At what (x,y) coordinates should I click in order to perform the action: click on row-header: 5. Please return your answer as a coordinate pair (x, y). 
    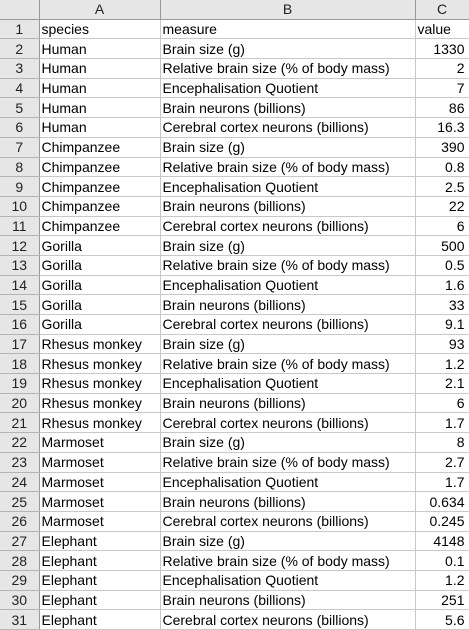
    Looking at the image, I should click on (20, 108).